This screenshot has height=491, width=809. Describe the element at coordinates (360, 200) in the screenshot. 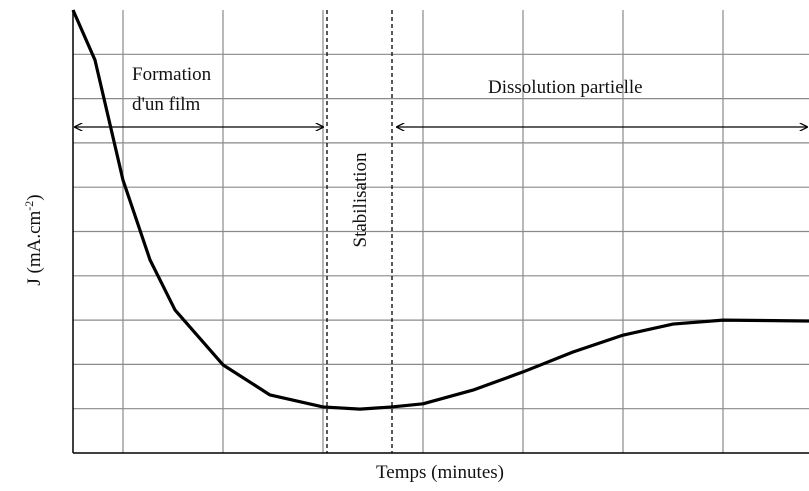

I see `annotation: Stabilisation` at that location.